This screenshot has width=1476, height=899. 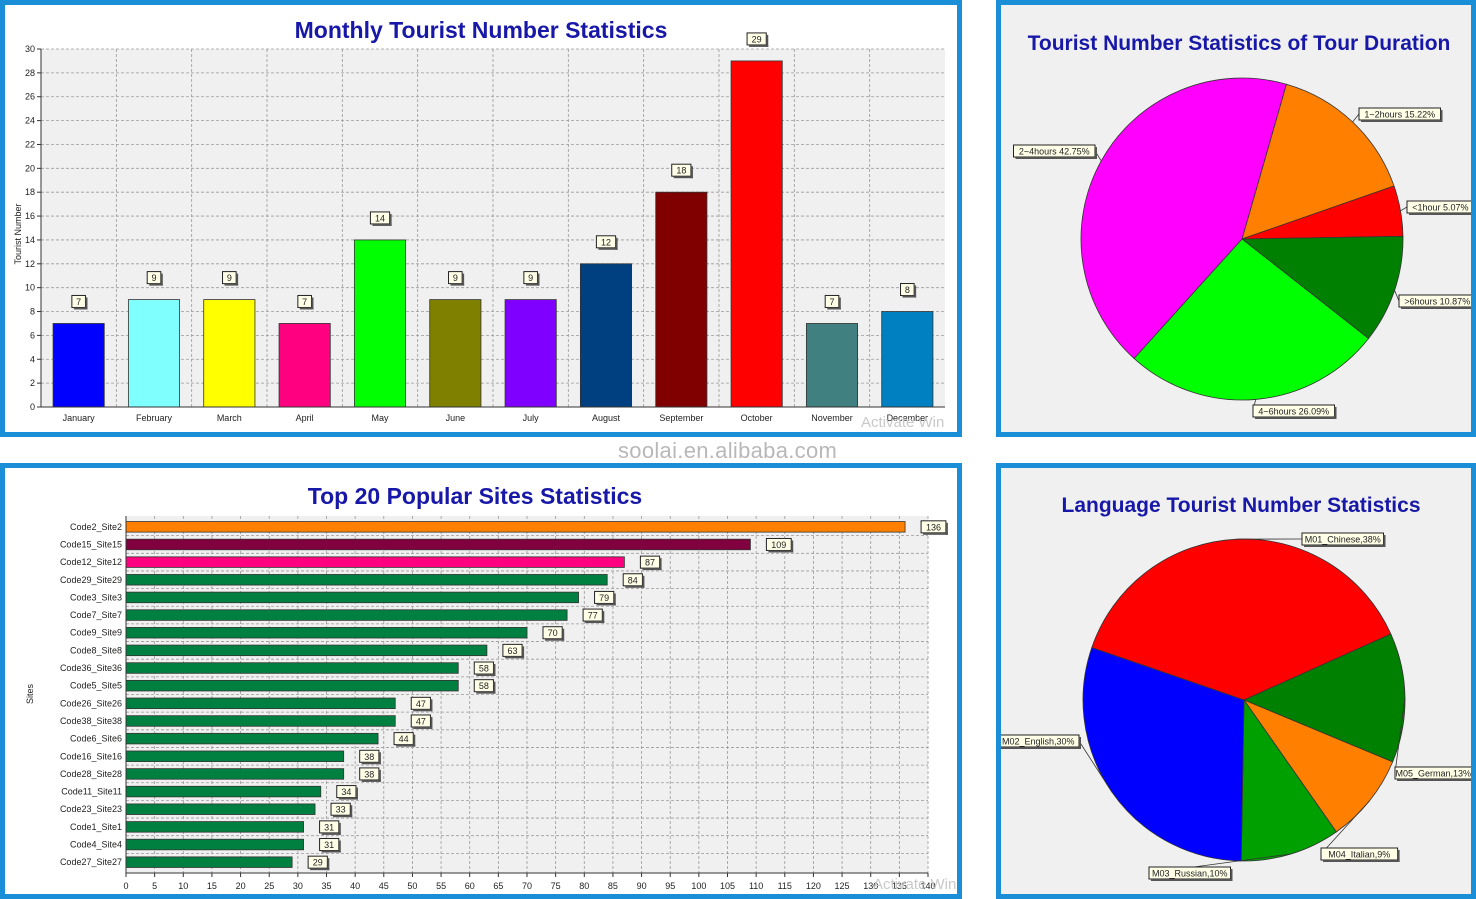 I want to click on svg-text: M05_German,13%, so click(x=1433, y=774).